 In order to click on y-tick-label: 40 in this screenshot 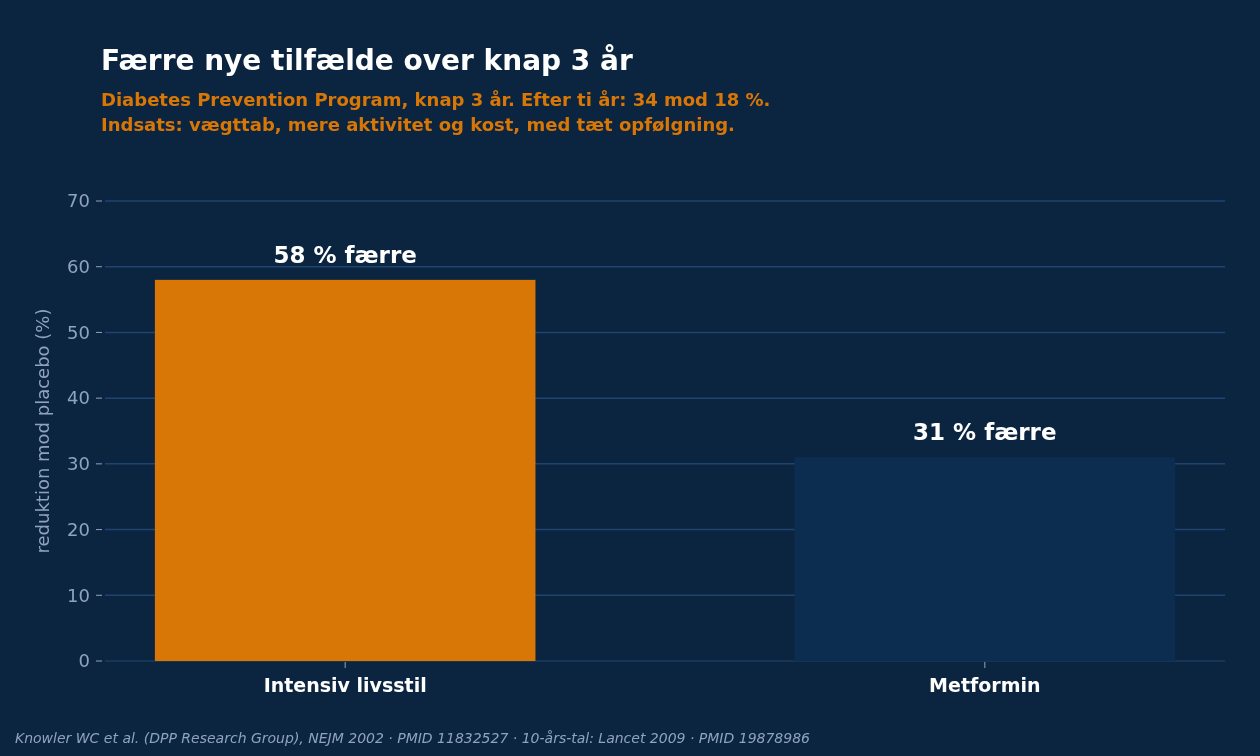, I will do `click(78, 398)`.